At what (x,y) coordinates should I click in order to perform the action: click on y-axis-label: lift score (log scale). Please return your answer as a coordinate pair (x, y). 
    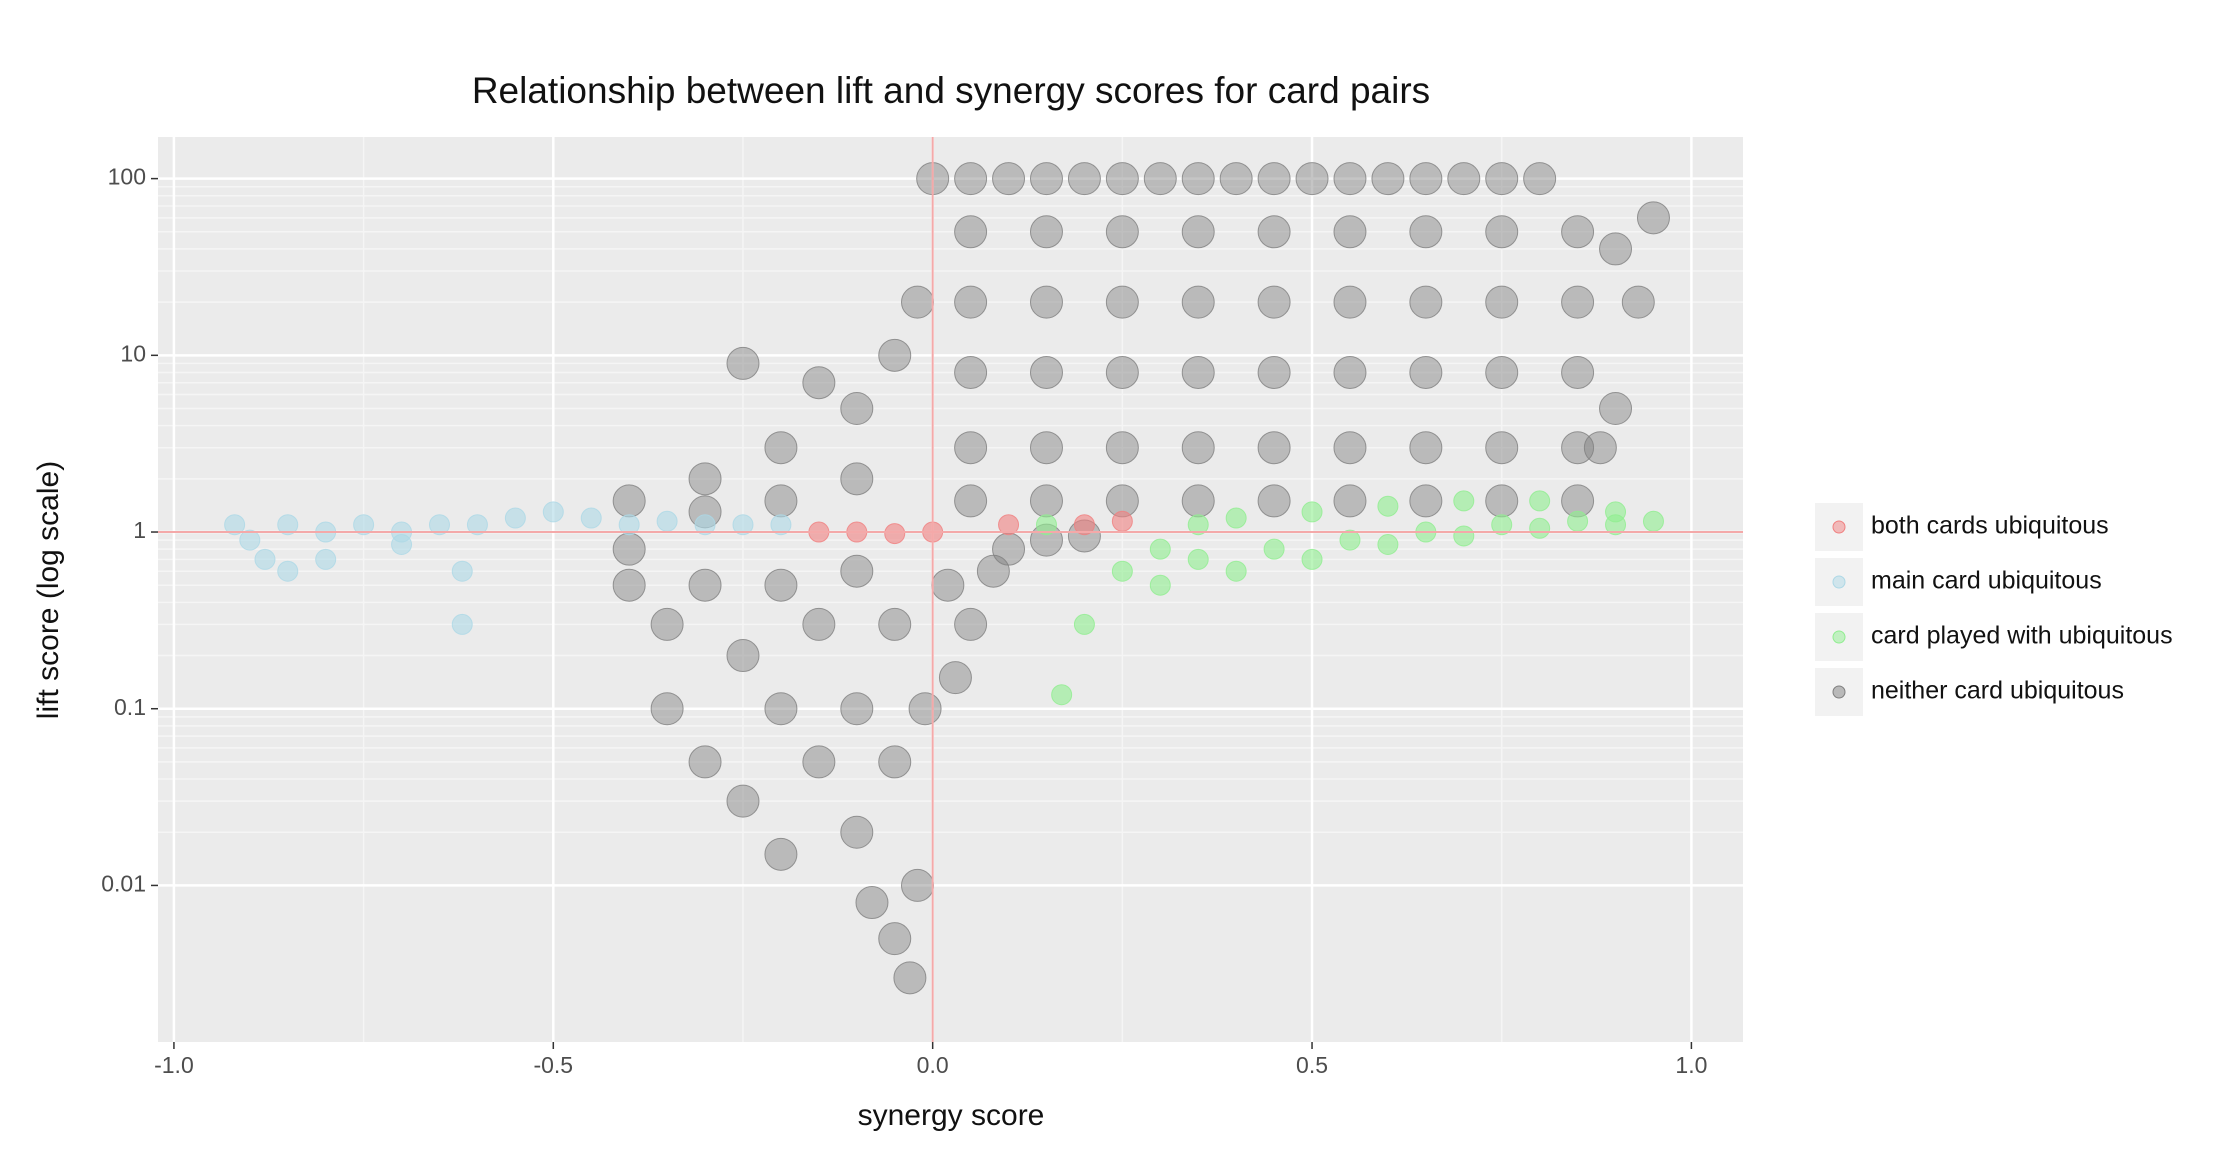
    Looking at the image, I should click on (48, 590).